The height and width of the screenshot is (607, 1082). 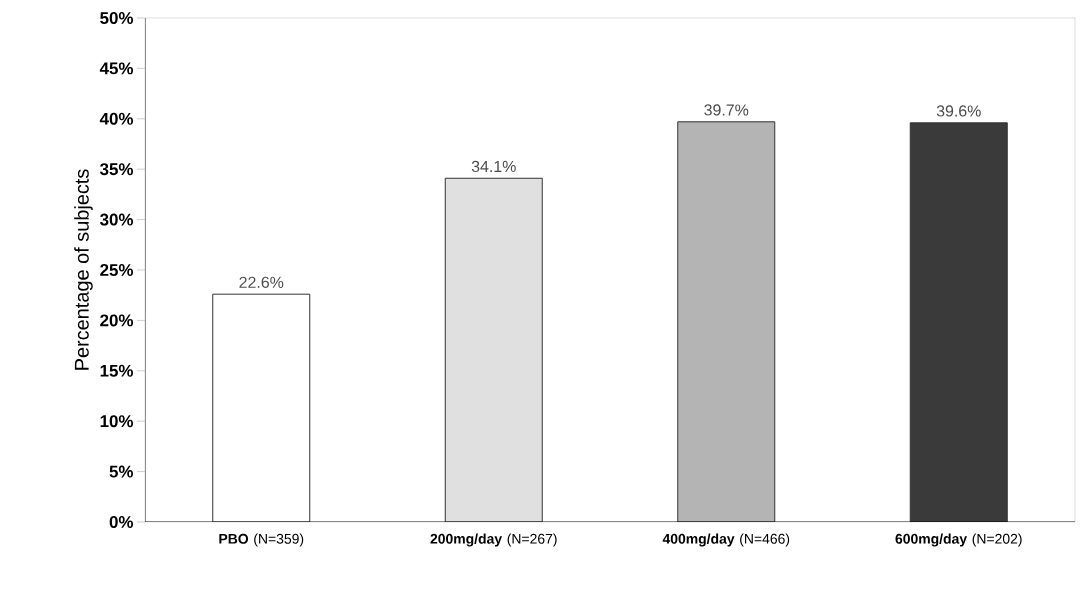 What do you see at coordinates (493, 540) in the screenshot?
I see `x-tick-label: 200mg/day (N=267)` at bounding box center [493, 540].